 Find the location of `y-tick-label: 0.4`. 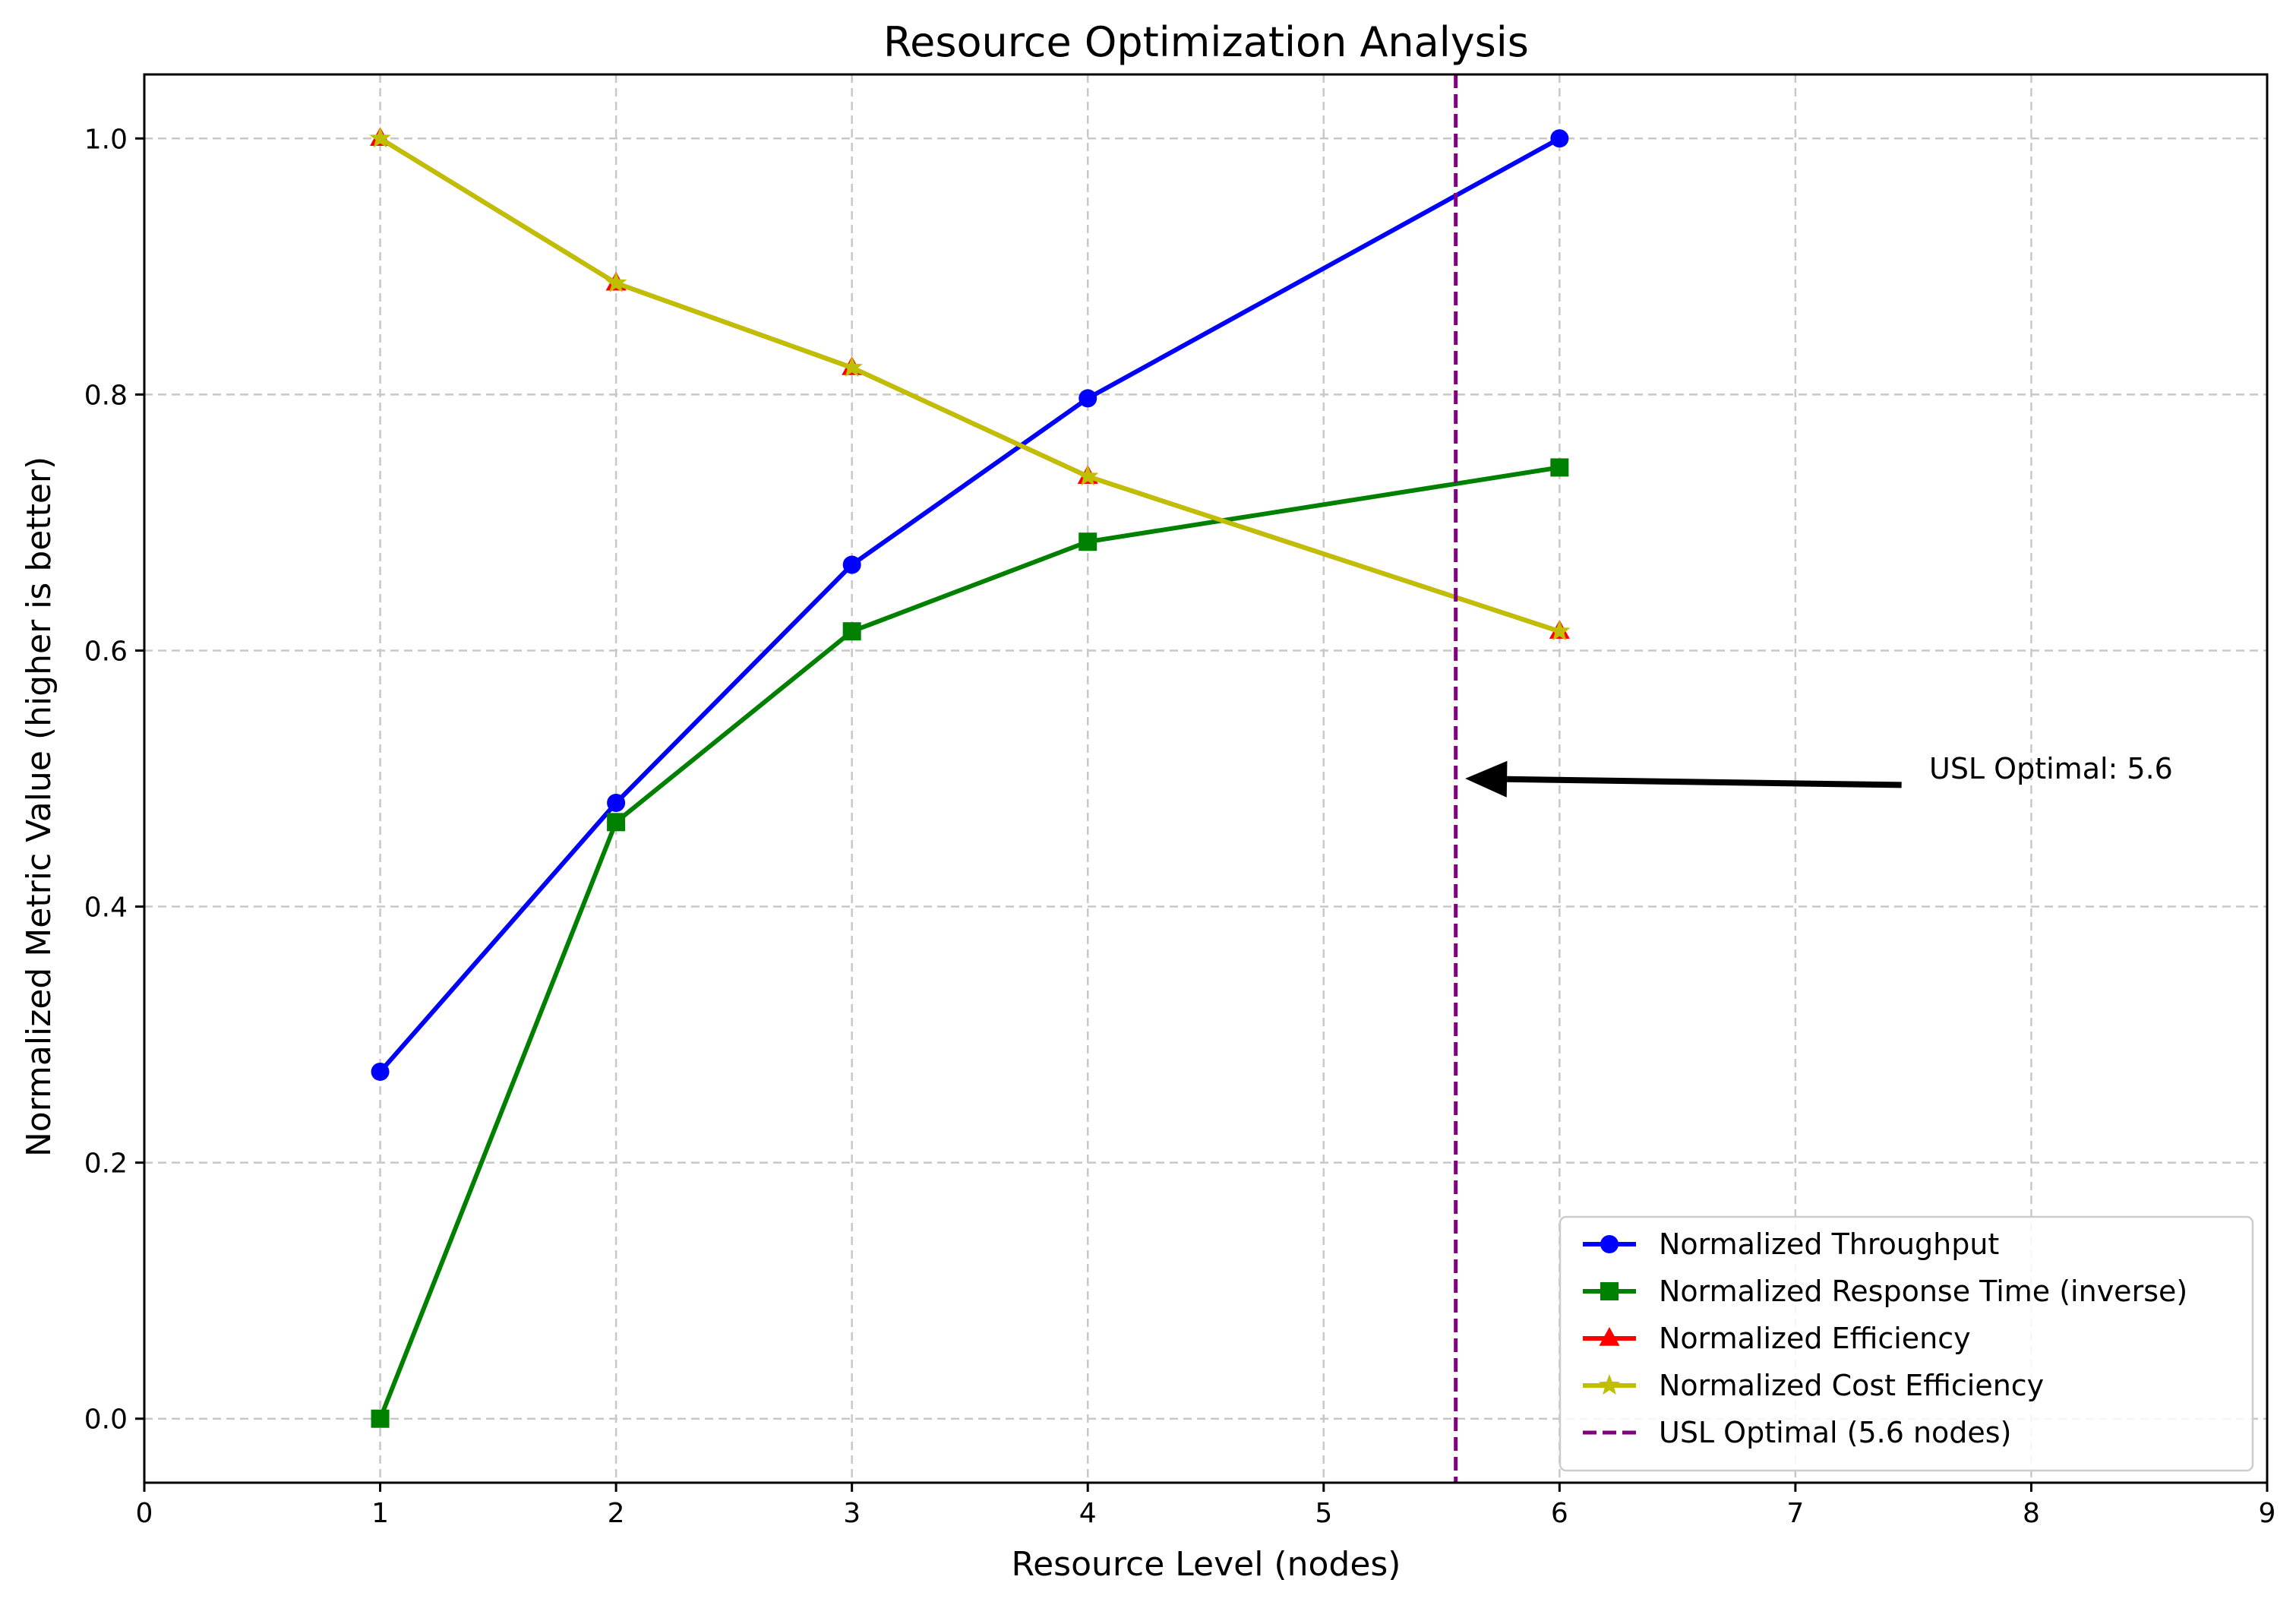

y-tick-label: 0.4 is located at coordinates (106, 908).